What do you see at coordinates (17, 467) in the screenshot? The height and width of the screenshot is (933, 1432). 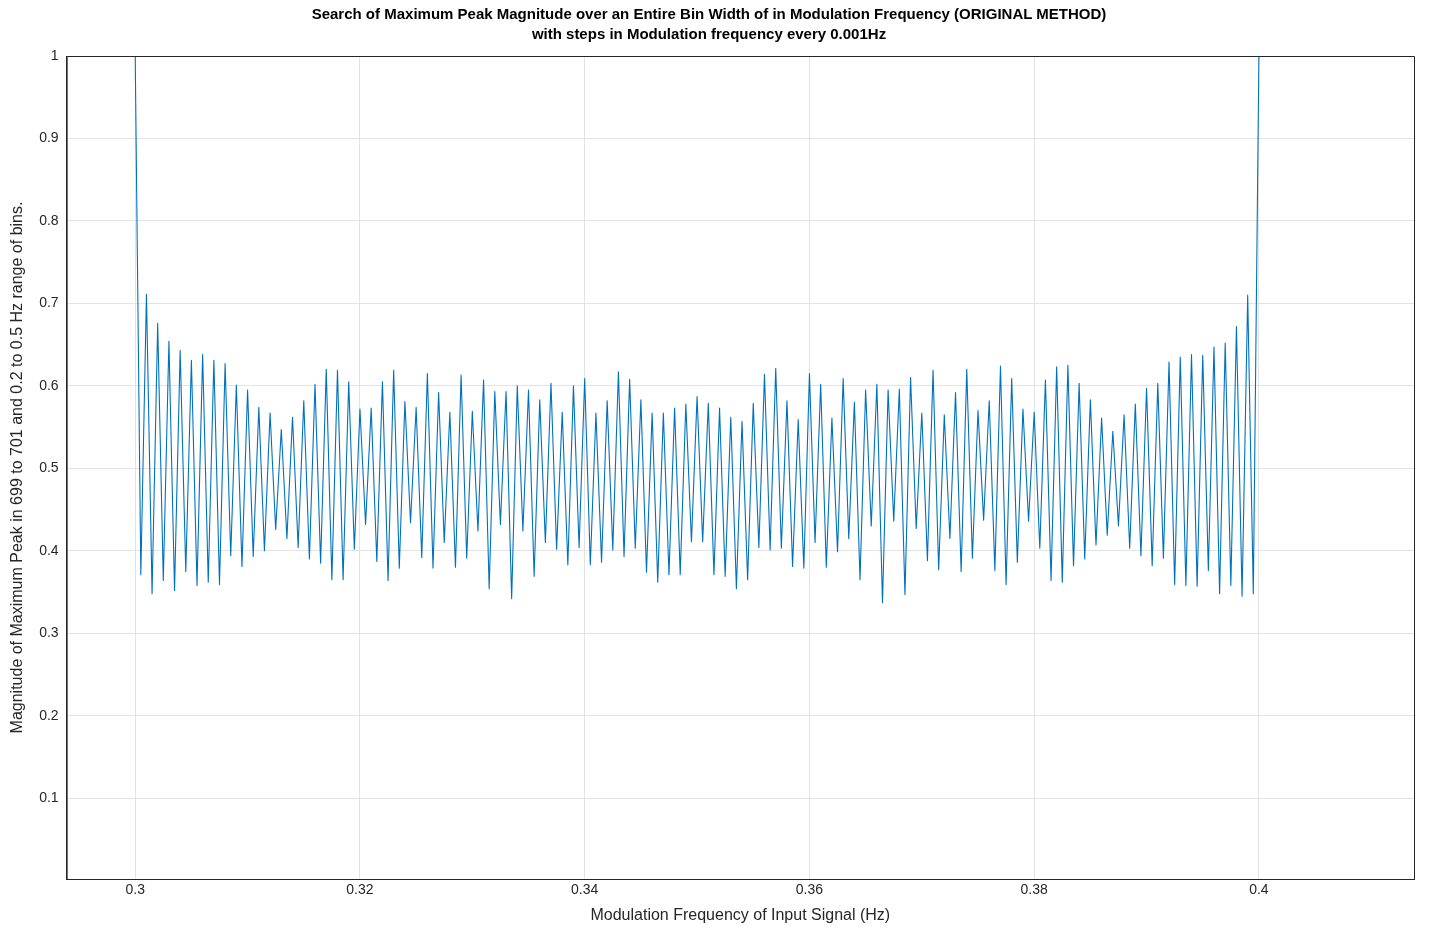 I see `y-axis-title: Magnitude of Maximum Peak in 699 to 701 and 0.2 to 0.5 Hz range of bins.` at bounding box center [17, 467].